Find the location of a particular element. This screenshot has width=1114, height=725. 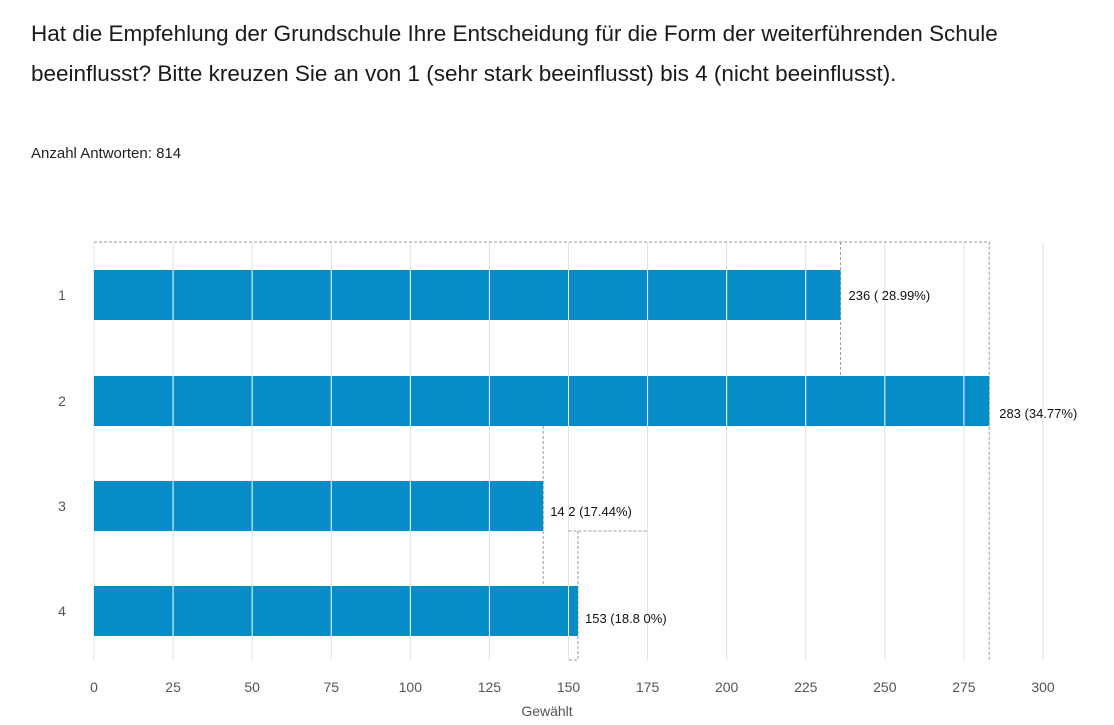

category-label-1: 1 is located at coordinates (62, 295).